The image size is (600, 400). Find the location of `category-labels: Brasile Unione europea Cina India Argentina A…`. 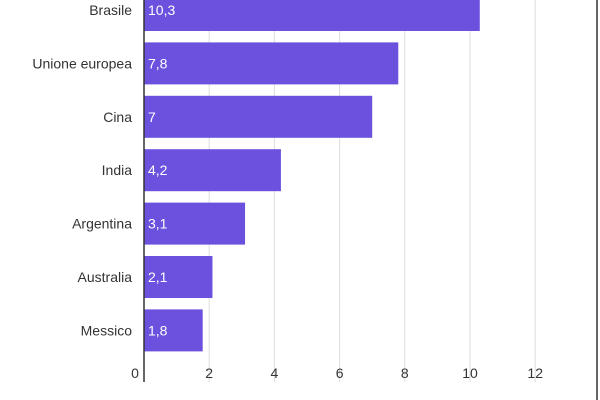

category-labels: Brasile Unione europea Cina India Argentina A… is located at coordinates (82, 170).